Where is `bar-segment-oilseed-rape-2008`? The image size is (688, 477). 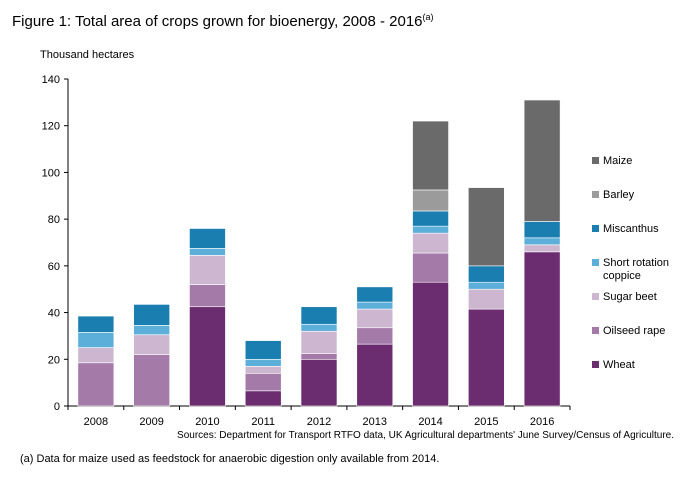 bar-segment-oilseed-rape-2008 is located at coordinates (96, 384).